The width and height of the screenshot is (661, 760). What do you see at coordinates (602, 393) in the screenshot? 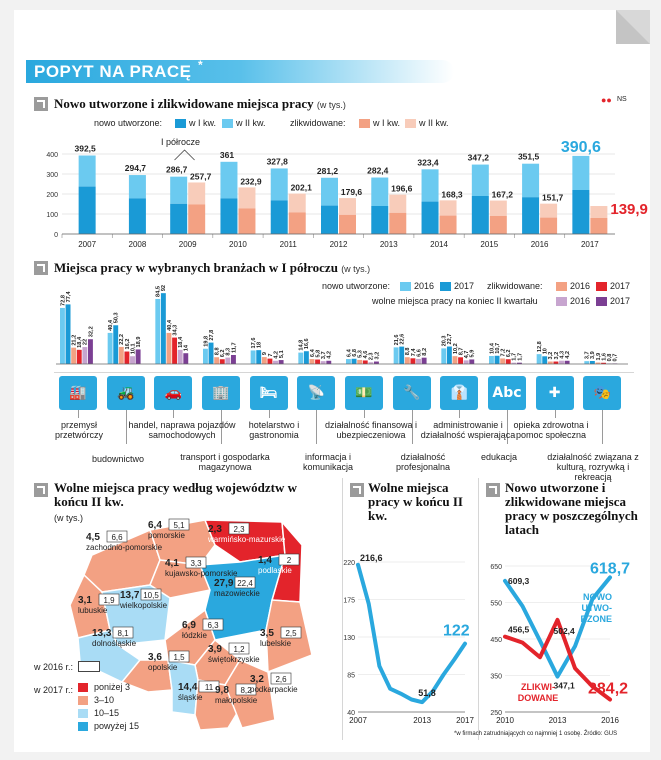
I see `theatre-masks-icon: 🎭` at bounding box center [602, 393].